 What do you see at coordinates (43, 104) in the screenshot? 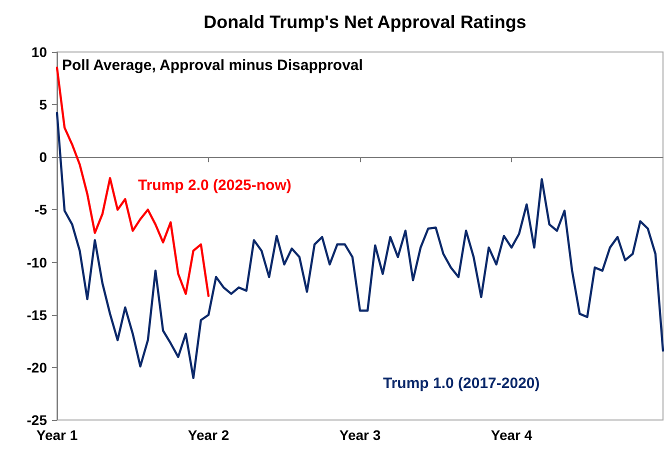
I see `y-tick-label: 5` at bounding box center [43, 104].